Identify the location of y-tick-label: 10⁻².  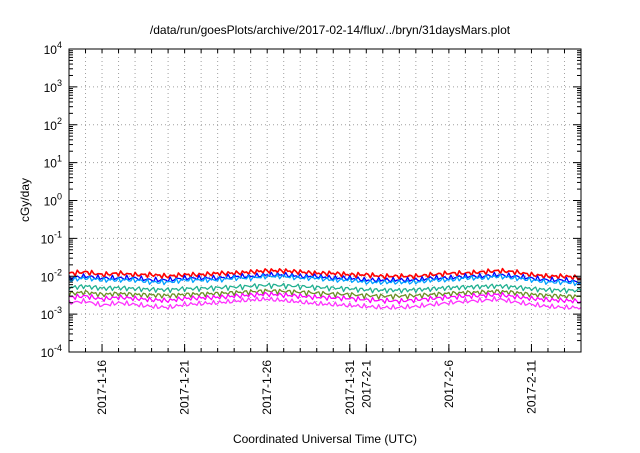
(51, 275).